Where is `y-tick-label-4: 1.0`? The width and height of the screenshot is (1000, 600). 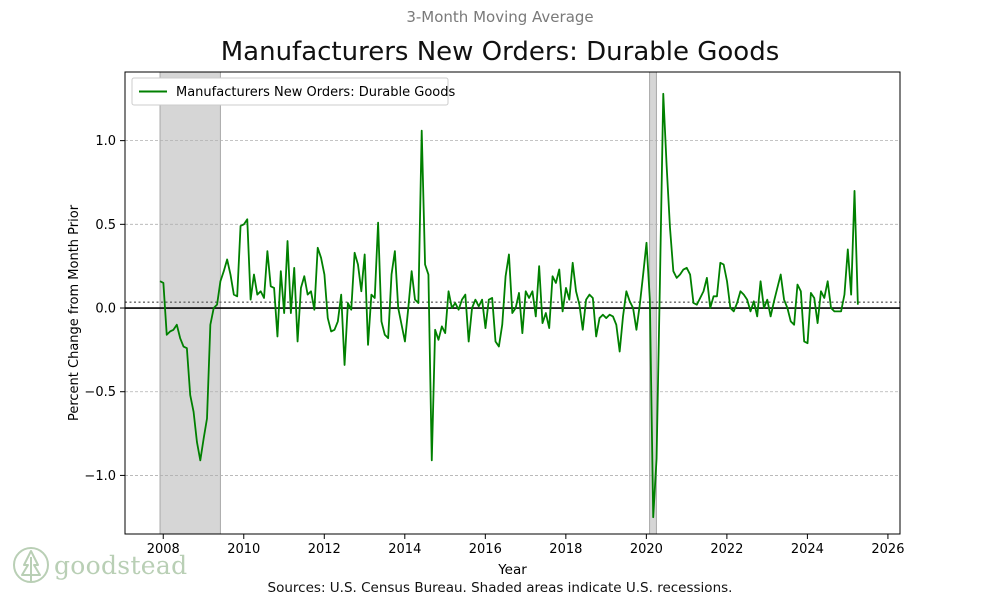
y-tick-label-4: 1.0 is located at coordinates (105, 141).